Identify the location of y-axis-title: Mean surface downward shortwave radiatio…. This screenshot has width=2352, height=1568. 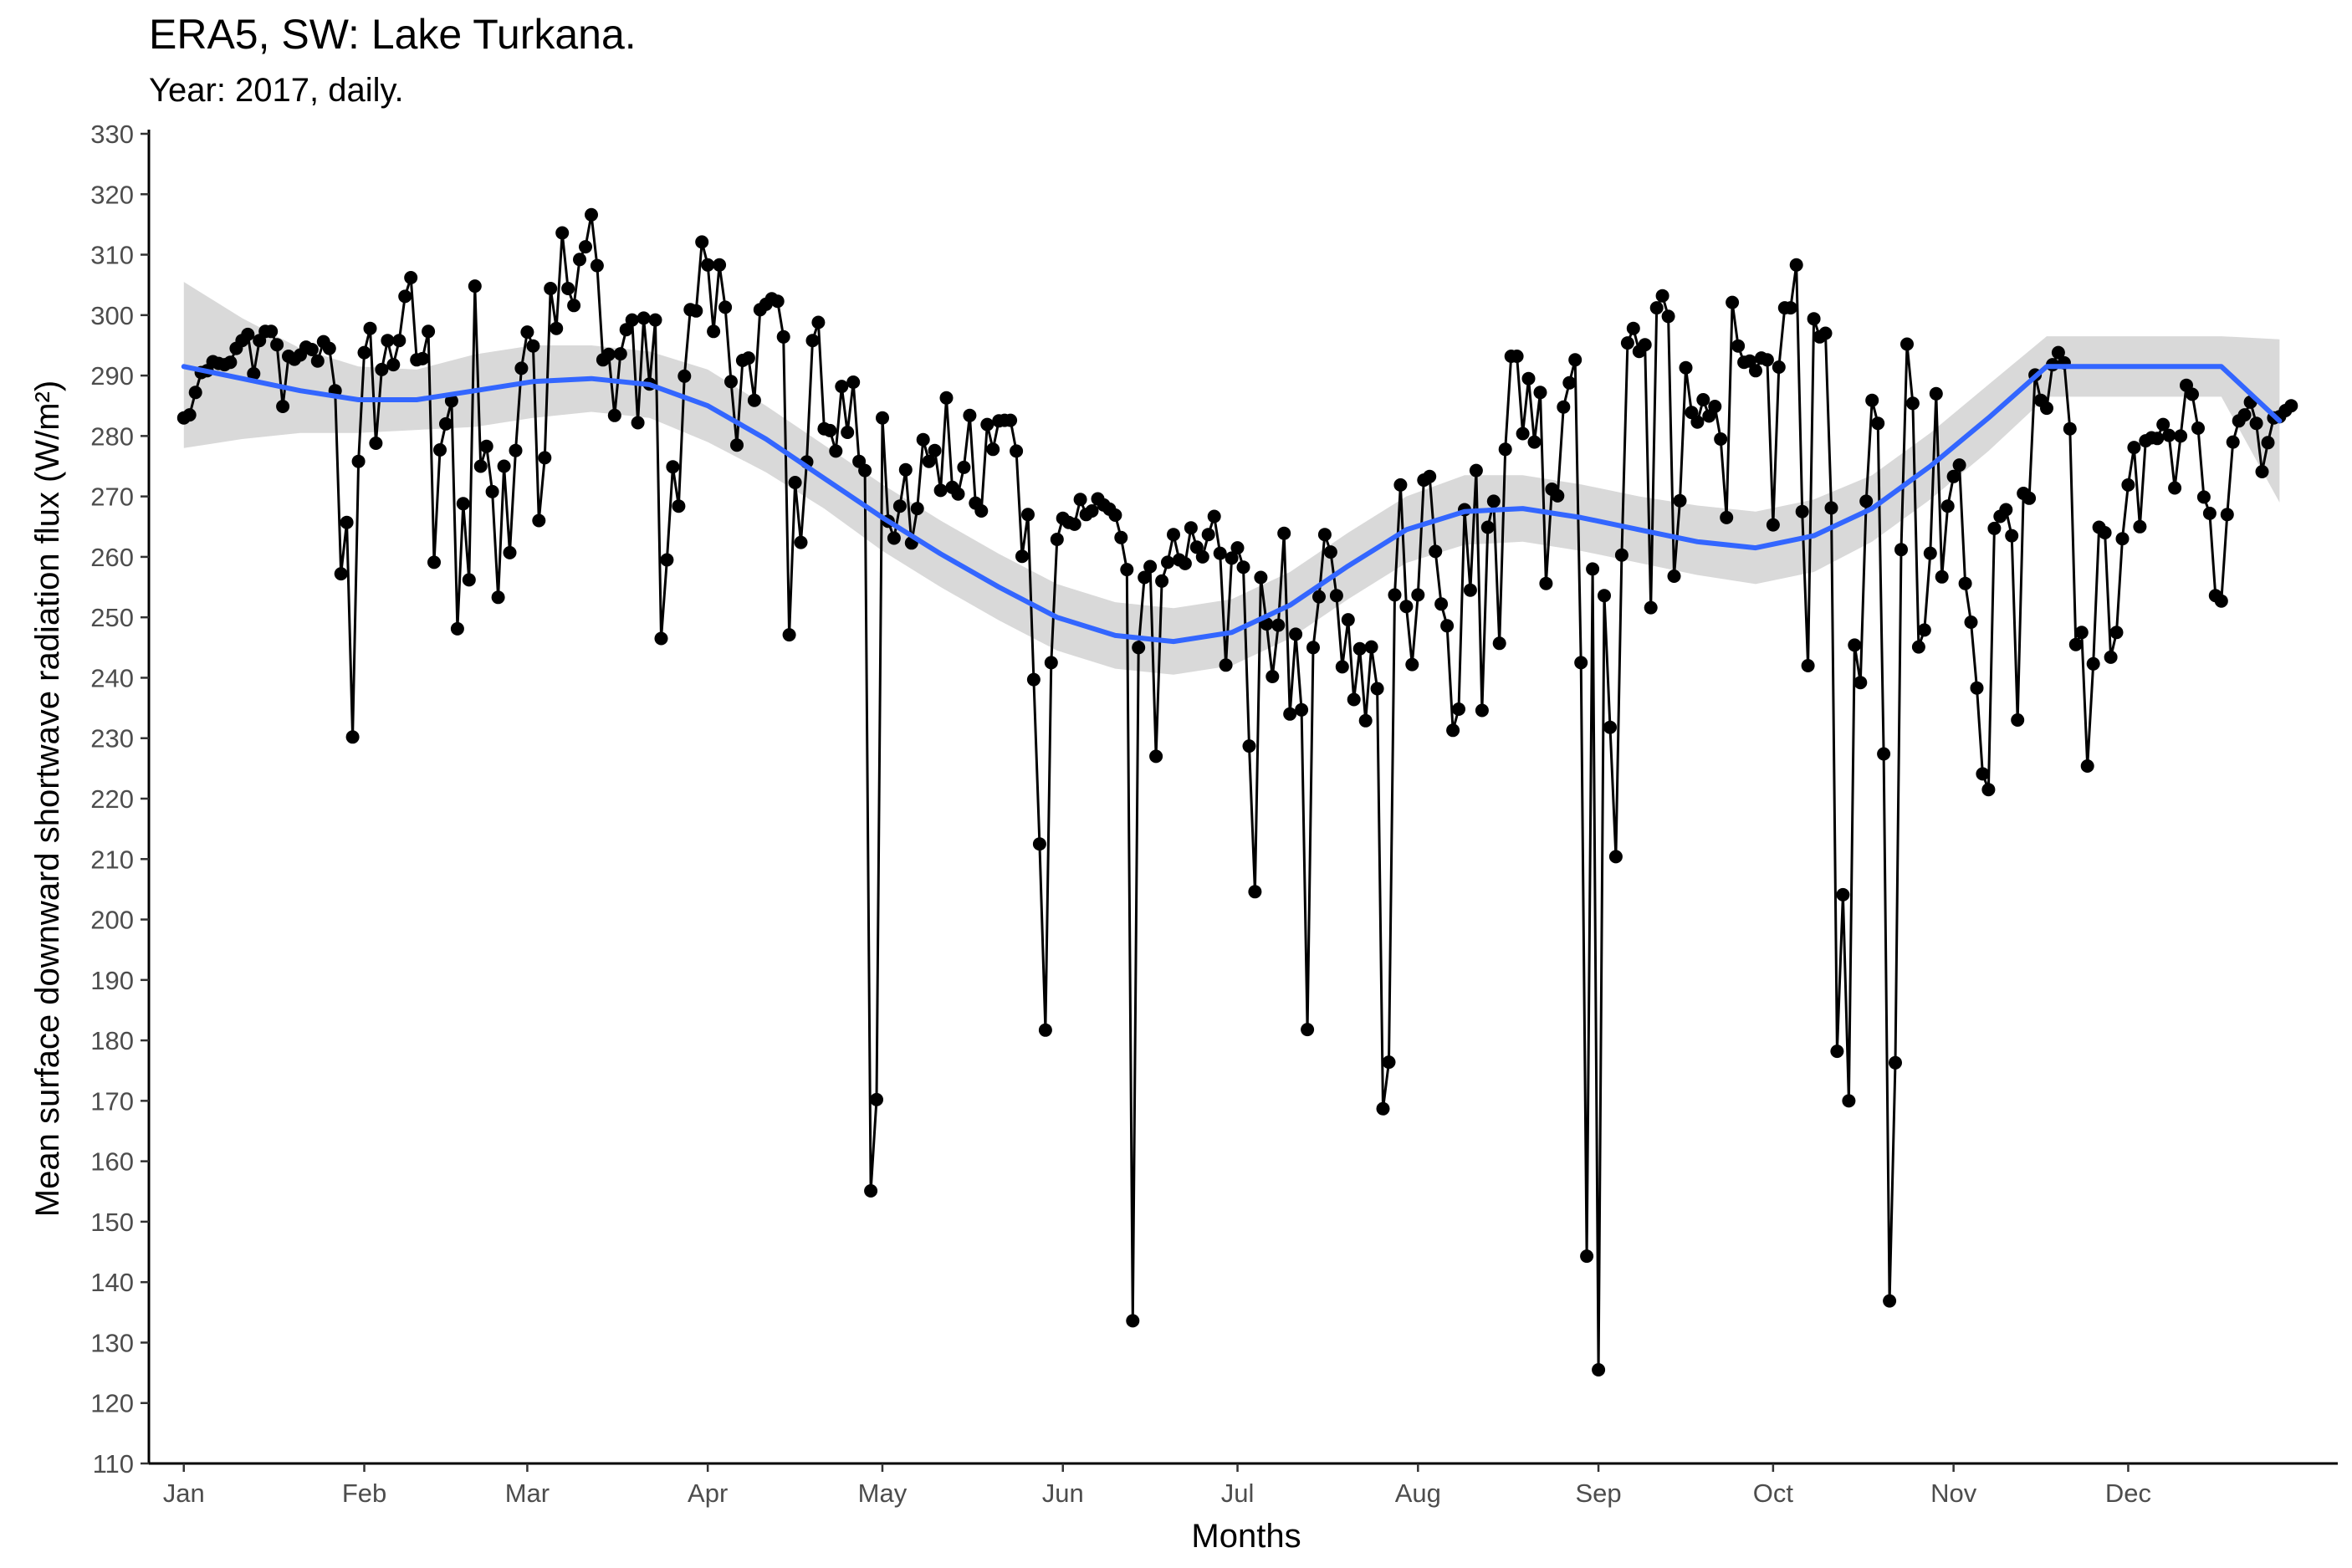
(47, 799).